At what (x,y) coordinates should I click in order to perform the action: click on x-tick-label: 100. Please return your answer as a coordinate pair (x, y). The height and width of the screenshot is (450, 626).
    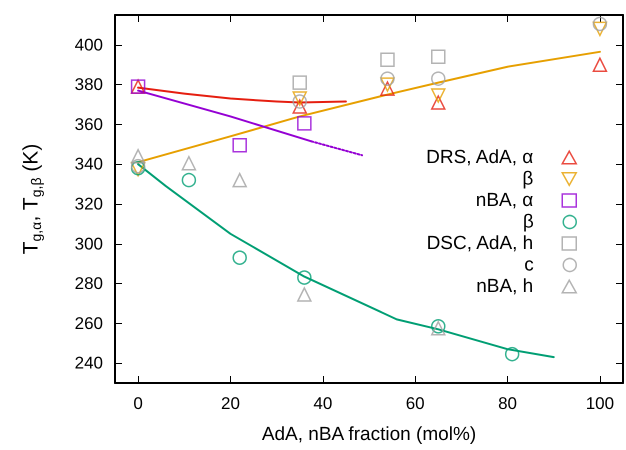
    Looking at the image, I should click on (600, 403).